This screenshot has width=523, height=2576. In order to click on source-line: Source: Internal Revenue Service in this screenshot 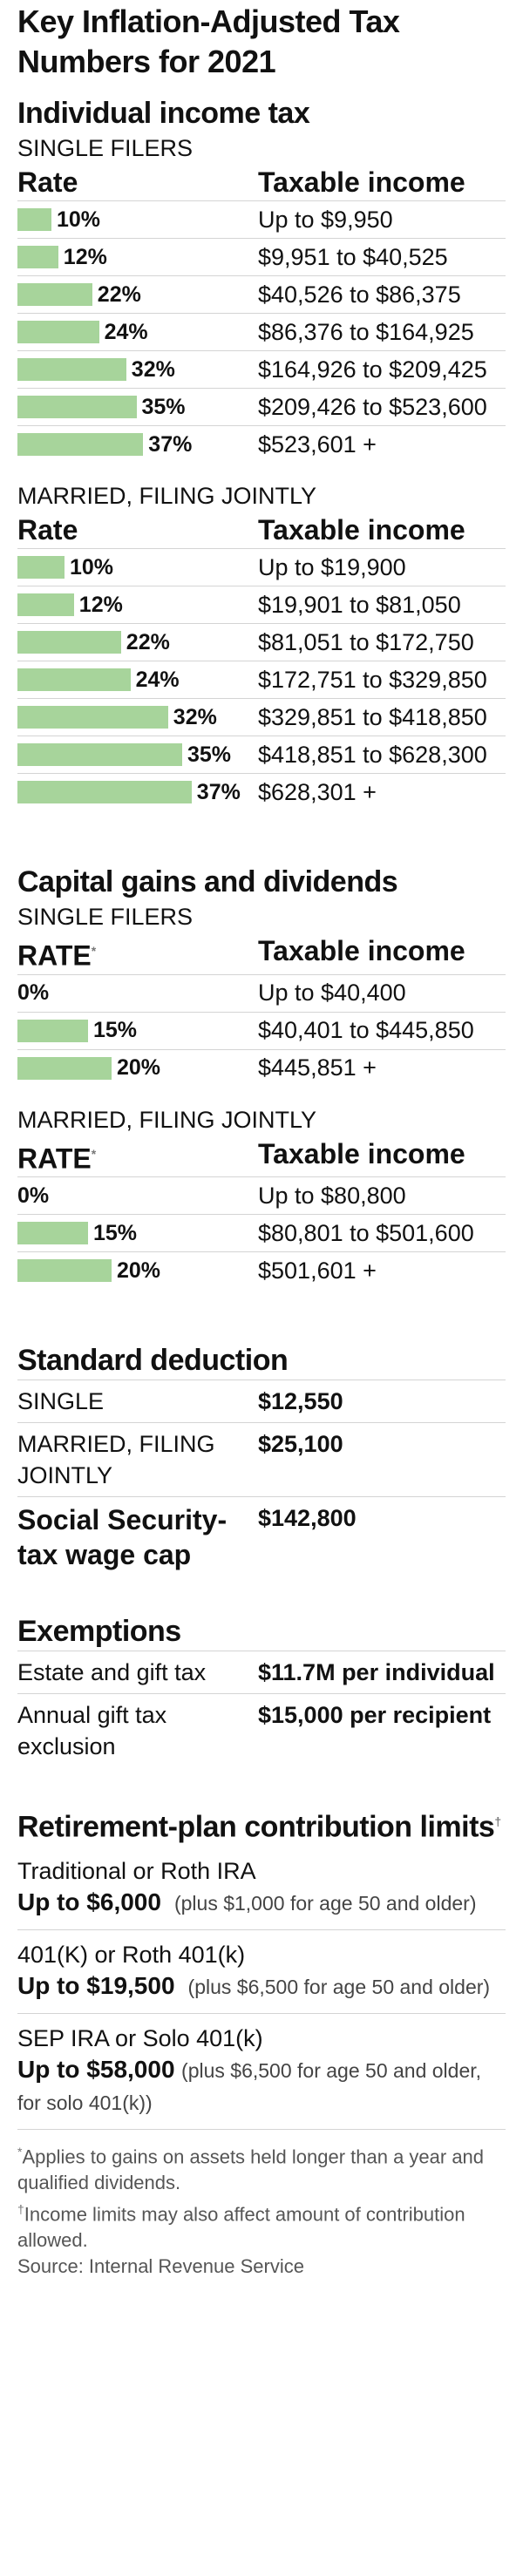, I will do `click(160, 2266)`.